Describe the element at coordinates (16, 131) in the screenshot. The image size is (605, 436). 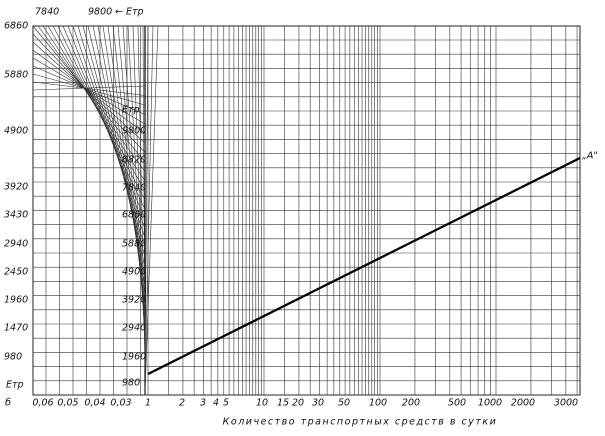
I see `left-axis-label: 4900` at that location.